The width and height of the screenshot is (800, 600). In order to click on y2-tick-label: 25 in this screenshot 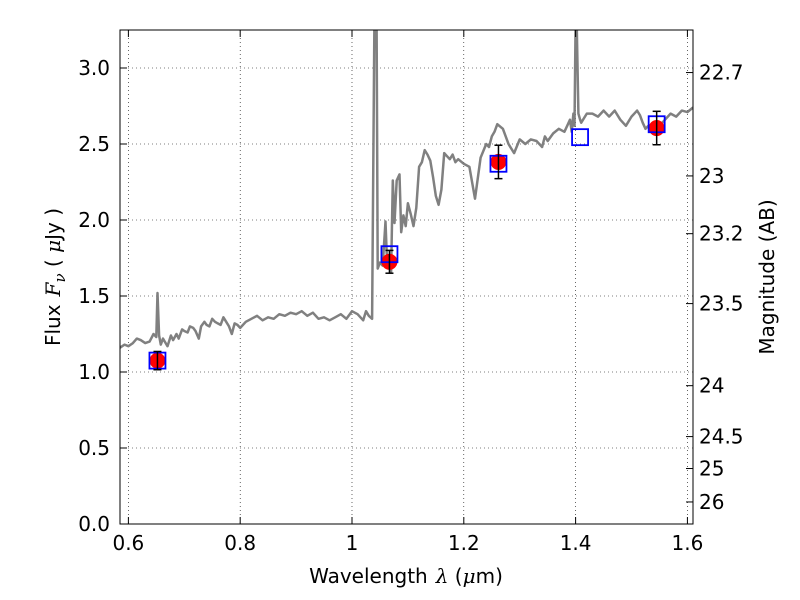, I will do `click(711, 469)`.